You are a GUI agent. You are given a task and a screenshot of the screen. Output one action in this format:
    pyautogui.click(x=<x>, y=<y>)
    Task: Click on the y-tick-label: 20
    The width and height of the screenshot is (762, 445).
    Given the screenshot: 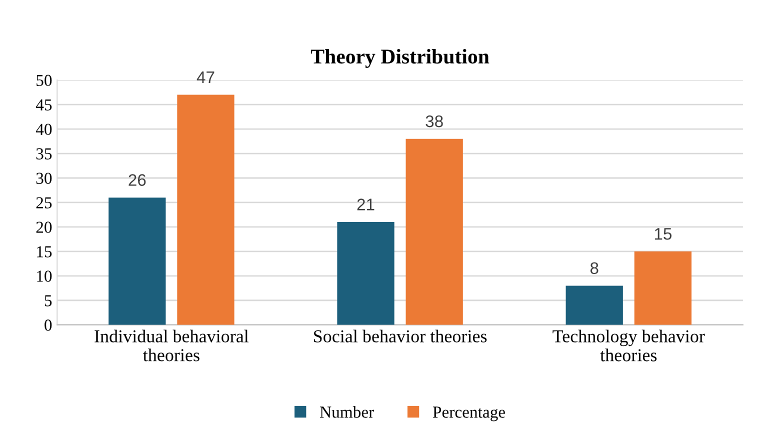 What is the action you would take?
    pyautogui.click(x=44, y=227)
    